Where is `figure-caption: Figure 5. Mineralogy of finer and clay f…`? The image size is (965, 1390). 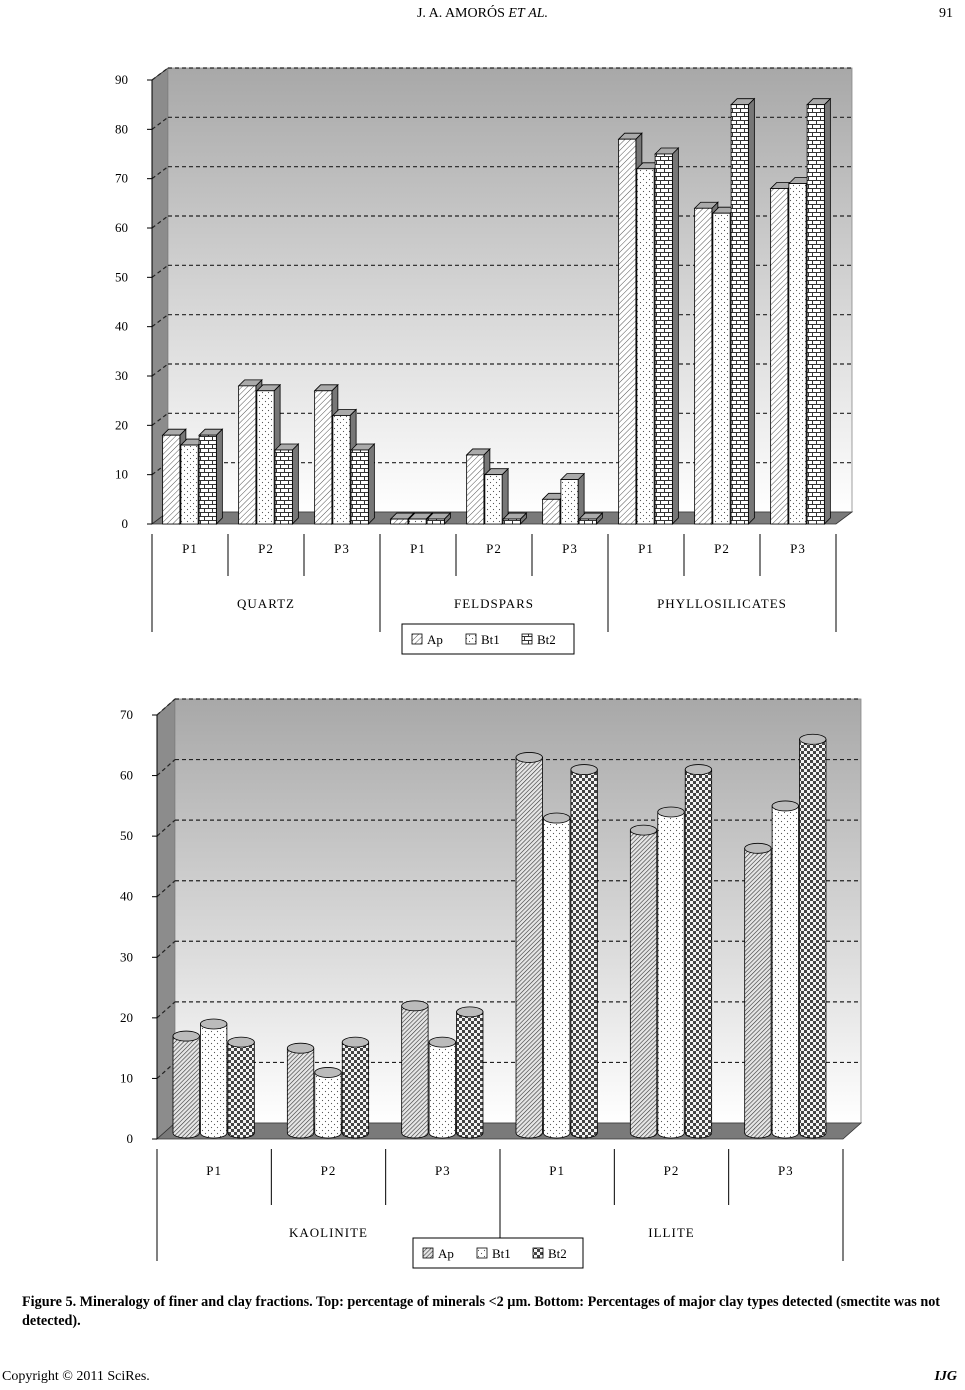 figure-caption: Figure 5. Mineralogy of finer and clay f… is located at coordinates (481, 1311).